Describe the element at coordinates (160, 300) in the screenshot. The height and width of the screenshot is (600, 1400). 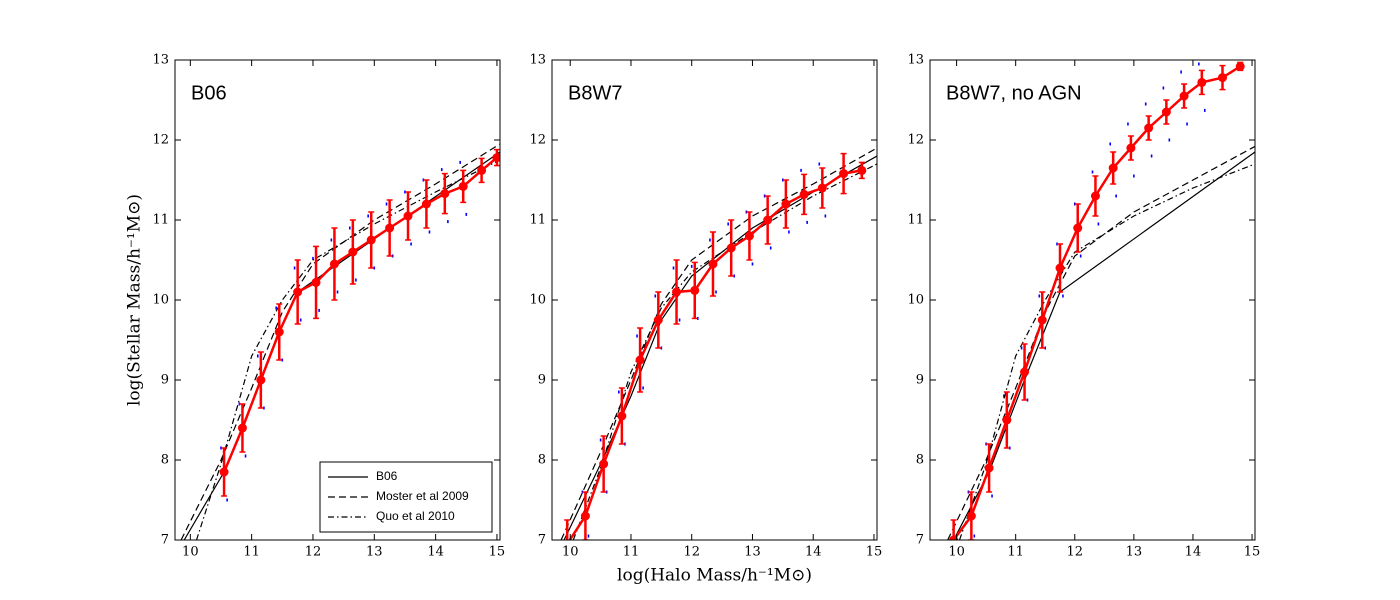
I see `y-tick-label: 10` at that location.